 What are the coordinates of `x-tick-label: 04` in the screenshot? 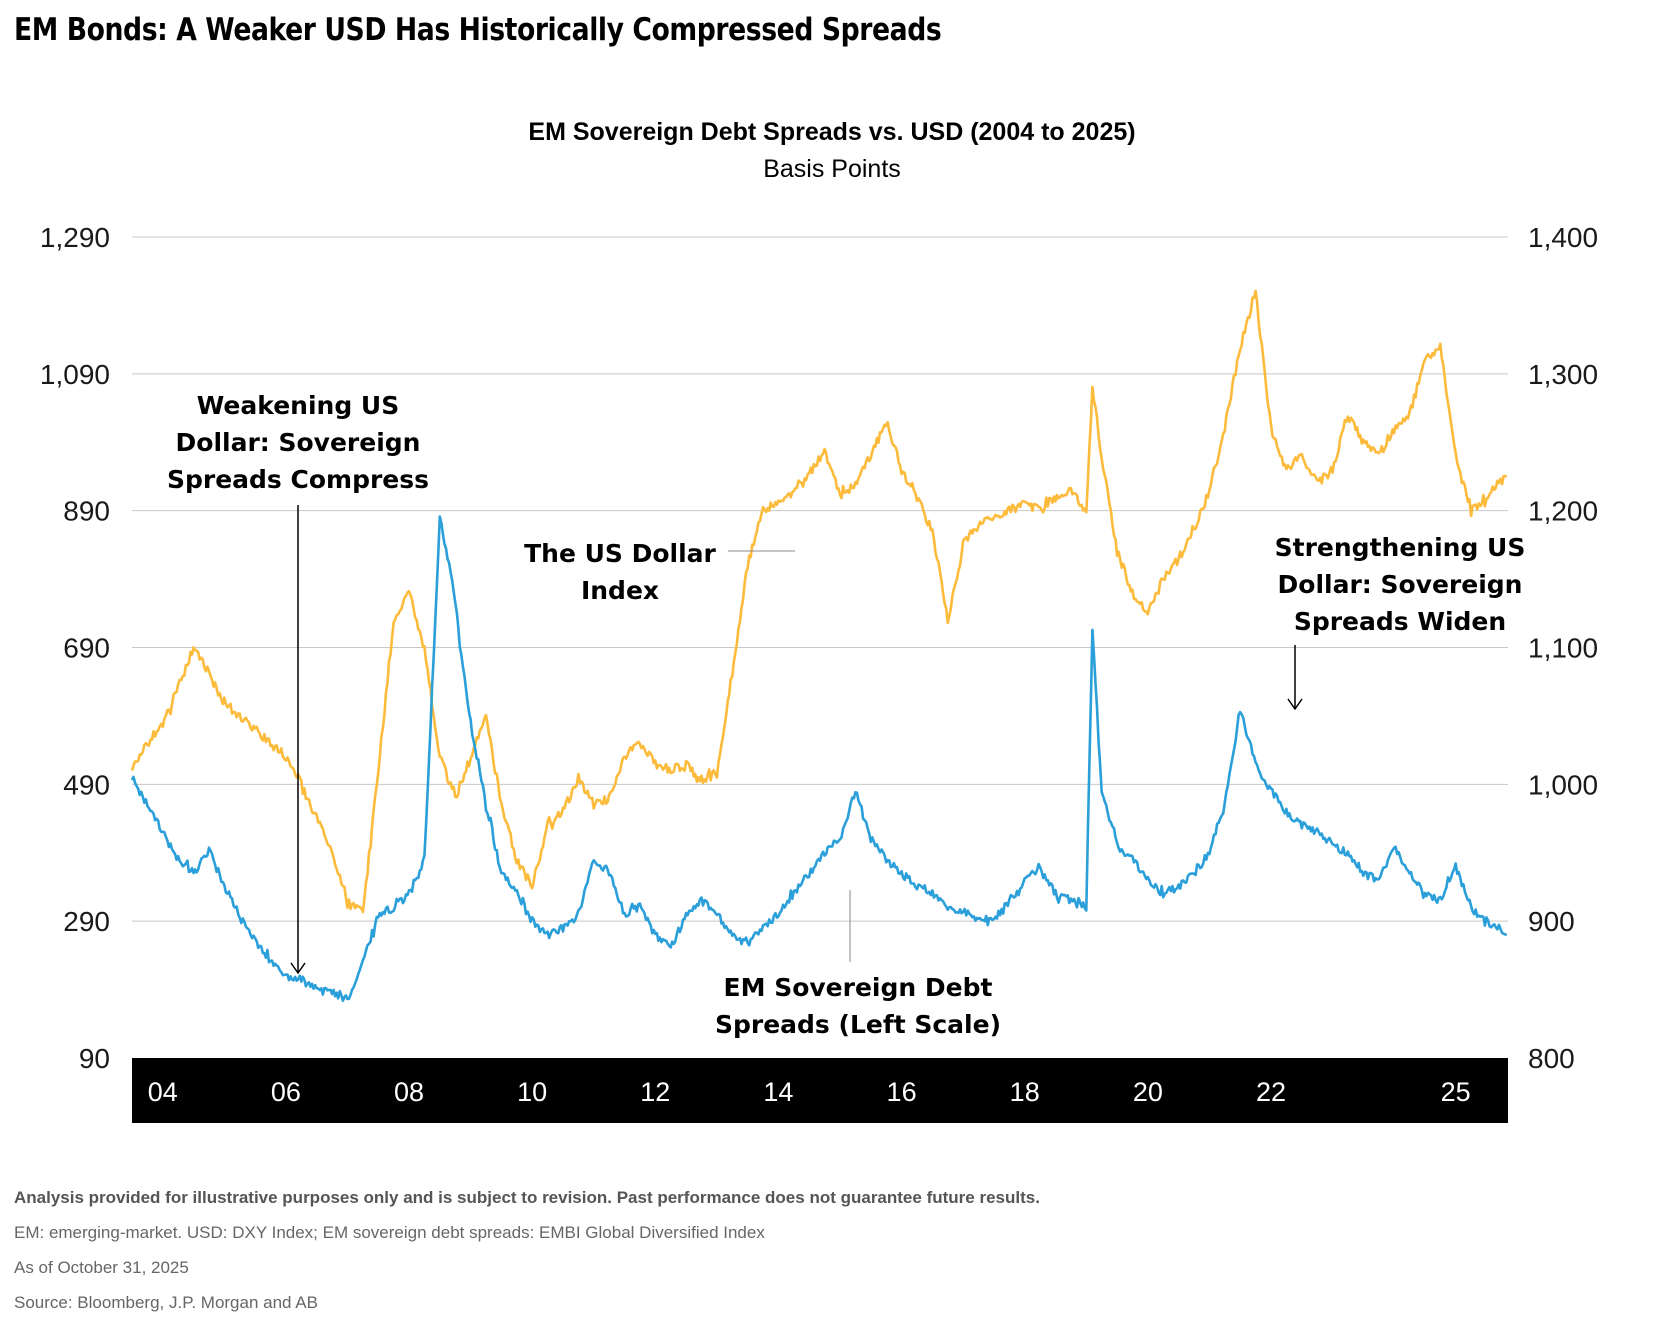 It's located at (163, 1092).